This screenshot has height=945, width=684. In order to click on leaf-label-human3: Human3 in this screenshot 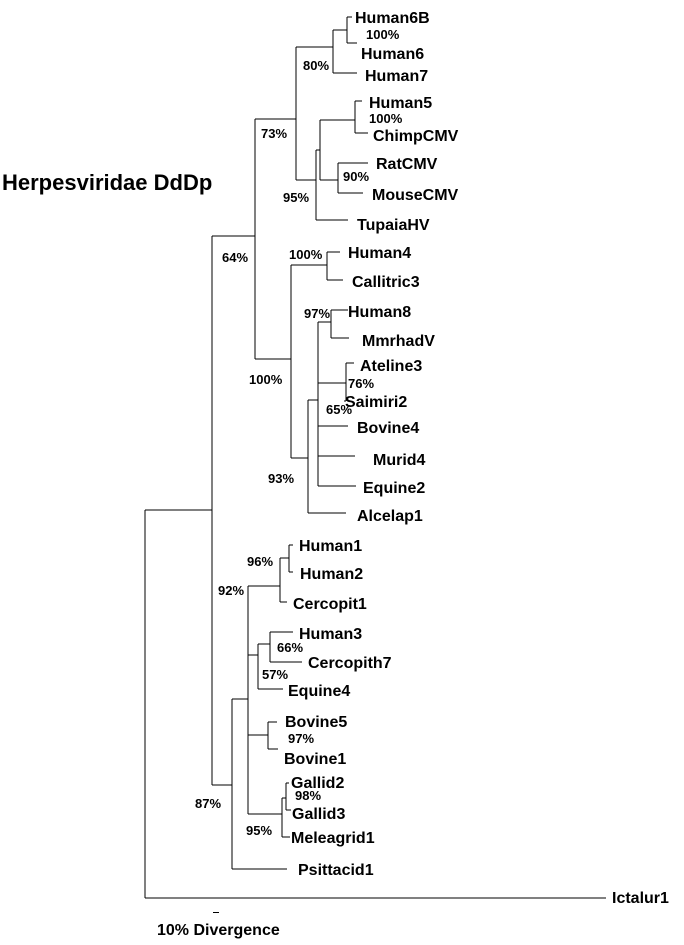, I will do `click(330, 634)`.